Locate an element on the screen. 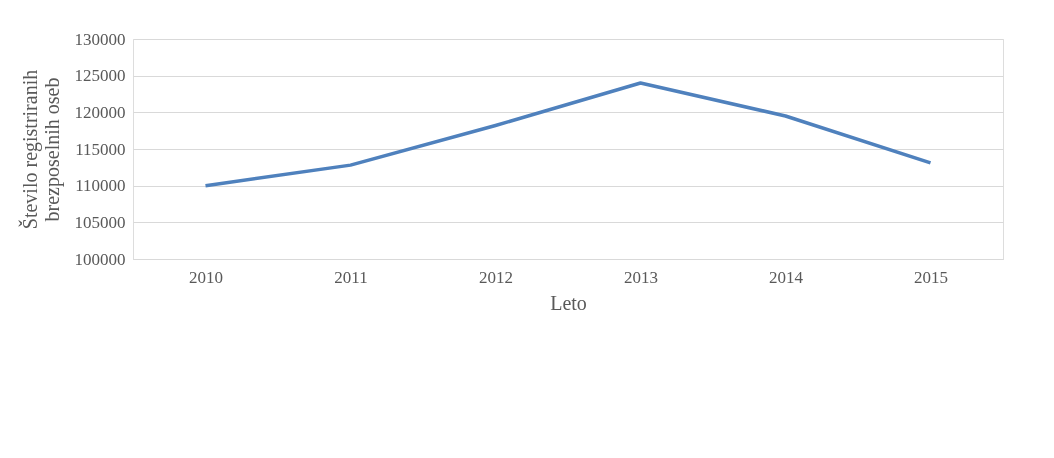  x-tick-label: 2013 is located at coordinates (641, 277).